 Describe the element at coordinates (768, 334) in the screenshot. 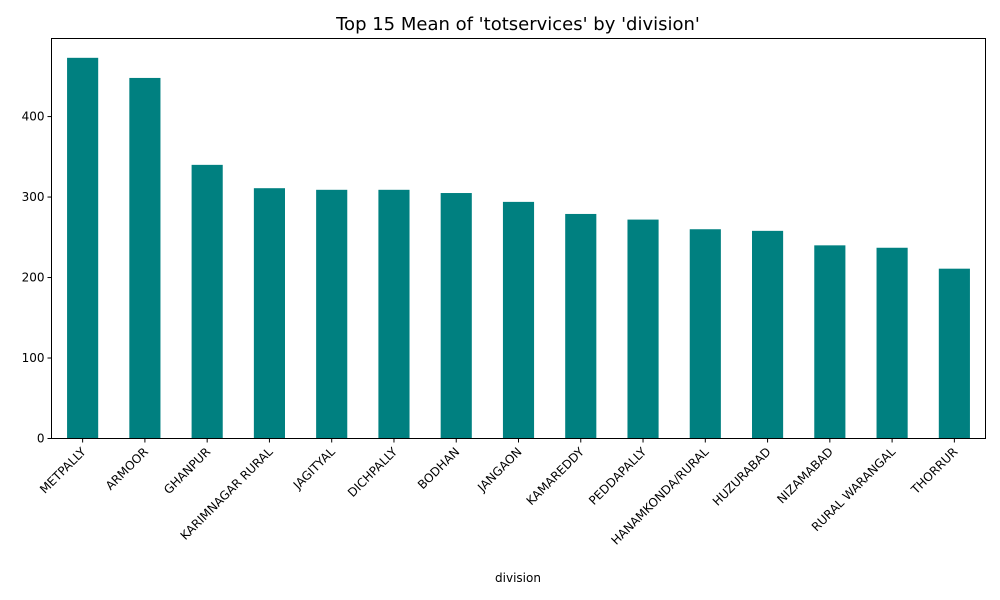

I see `bar-huzurabad` at that location.